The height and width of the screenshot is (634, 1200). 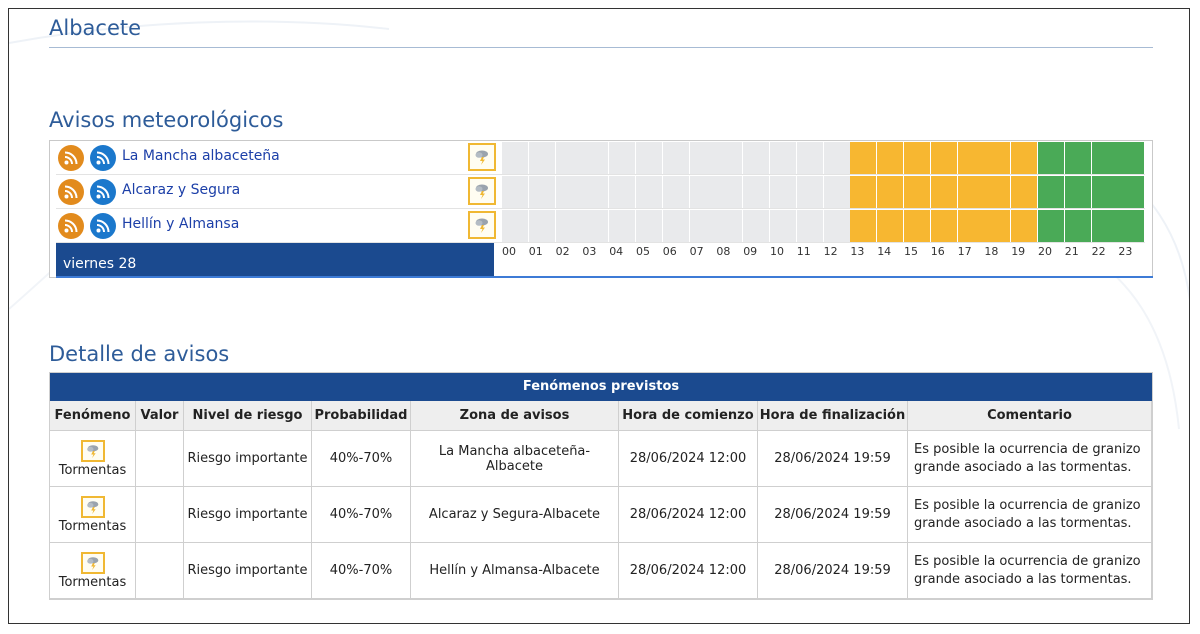 What do you see at coordinates (1125, 251) in the screenshot?
I see `hour-label: 23` at bounding box center [1125, 251].